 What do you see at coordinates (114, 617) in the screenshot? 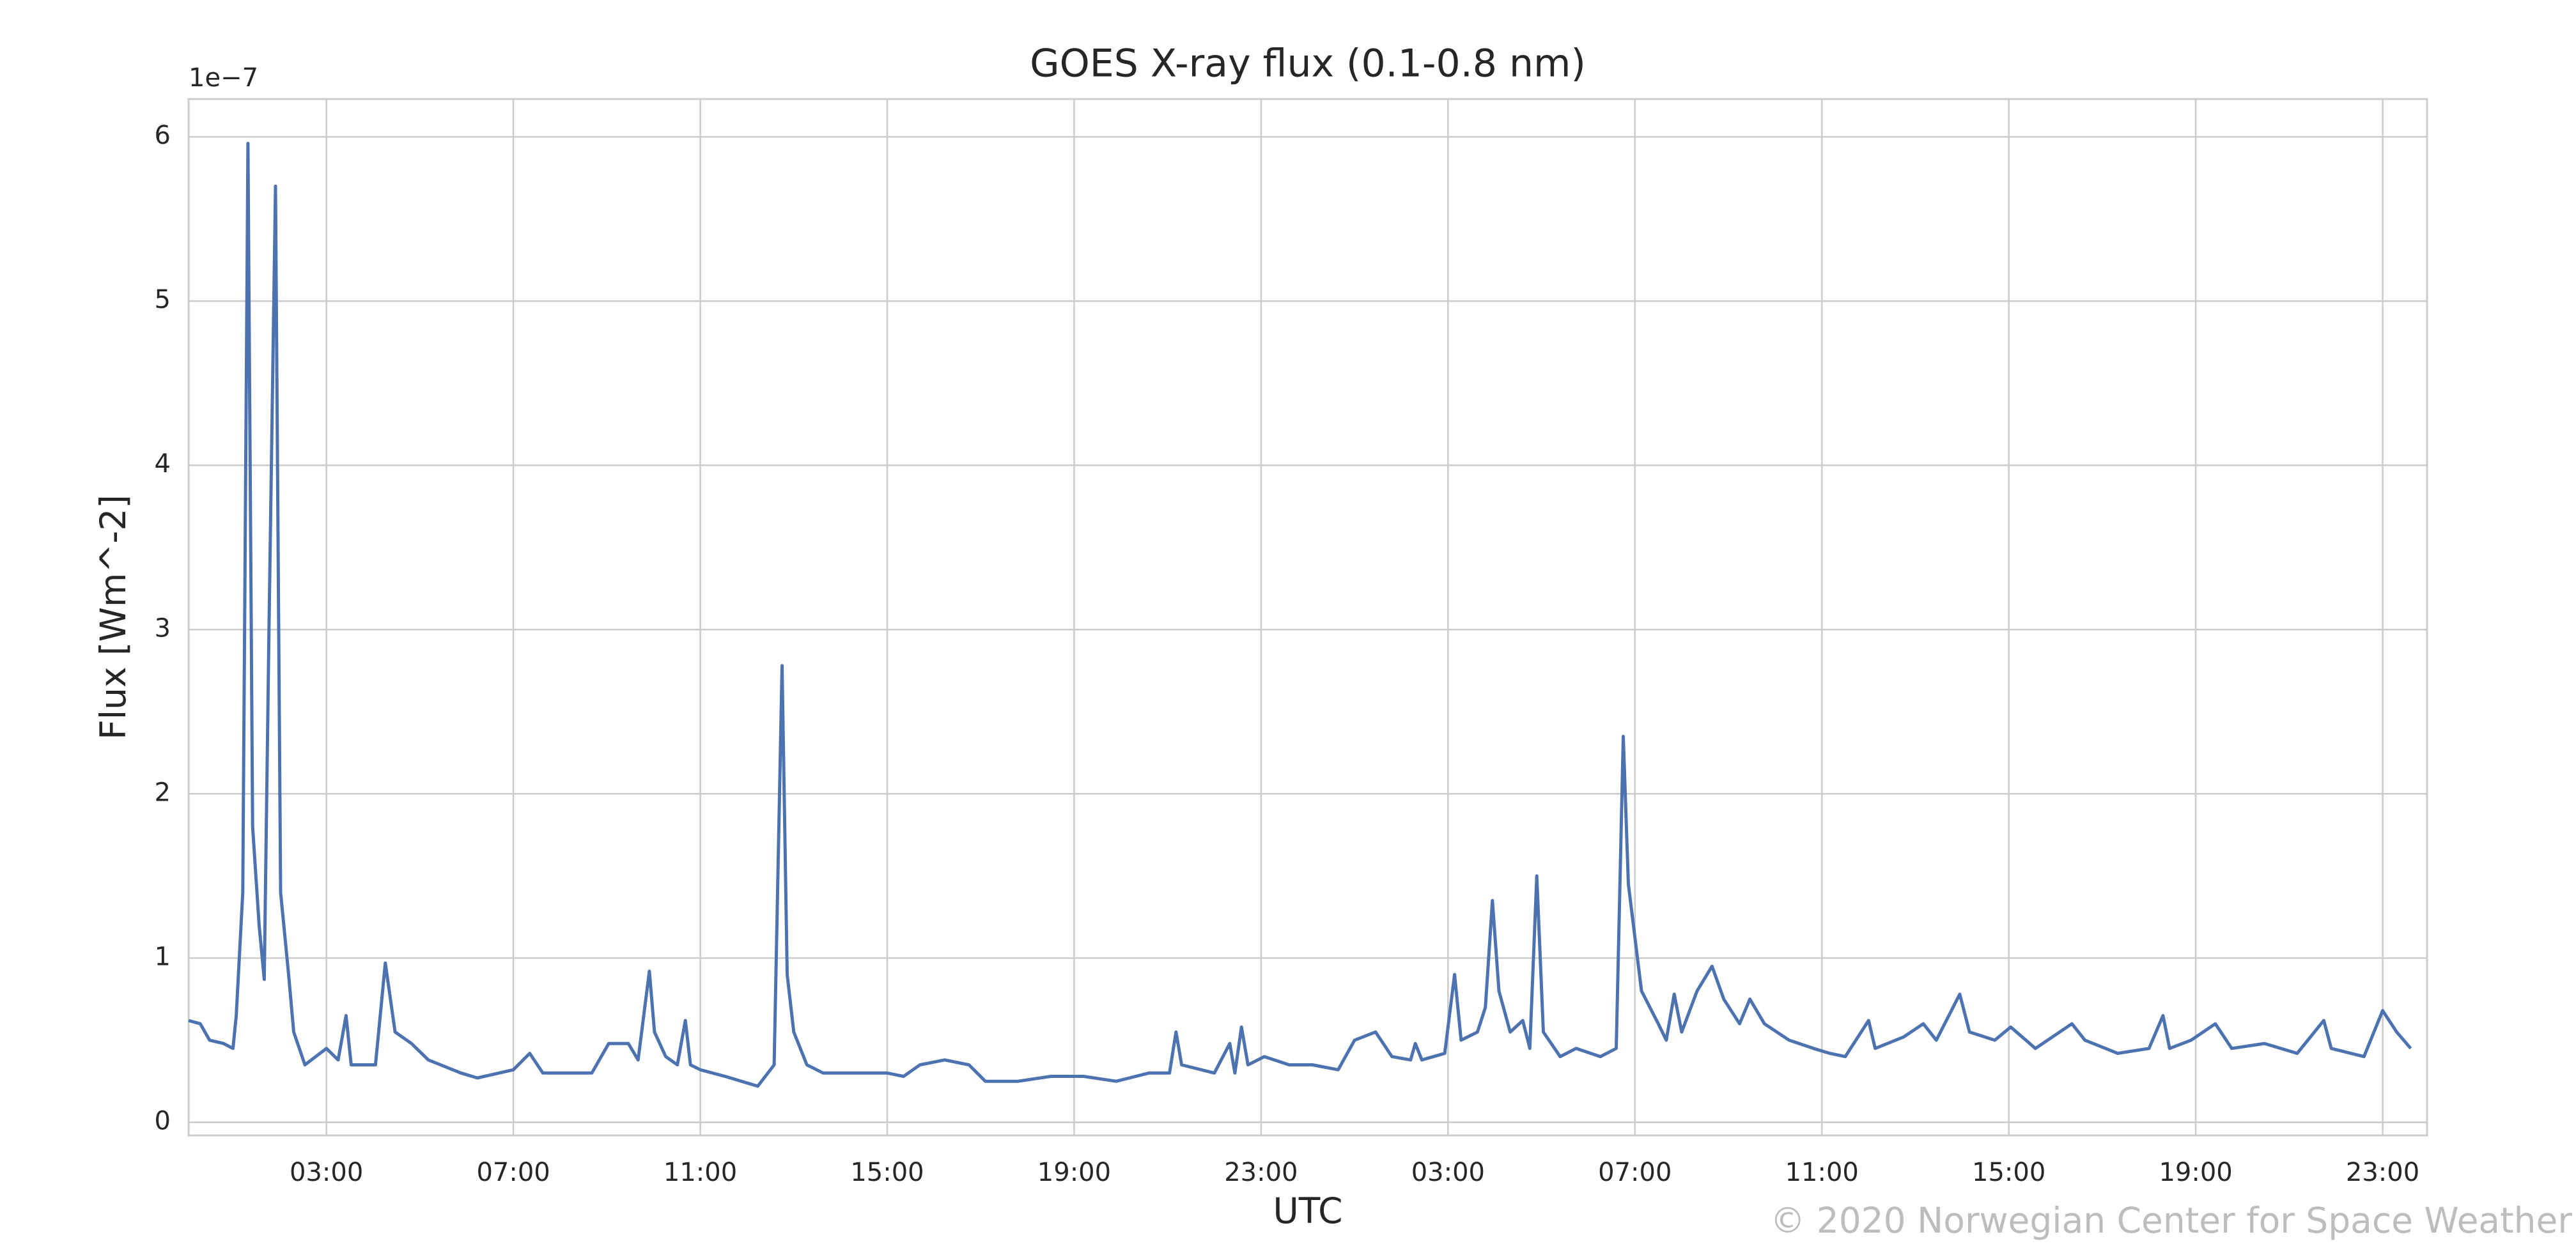
I see `y-axis-label: Flux [Wm^-2]` at bounding box center [114, 617].